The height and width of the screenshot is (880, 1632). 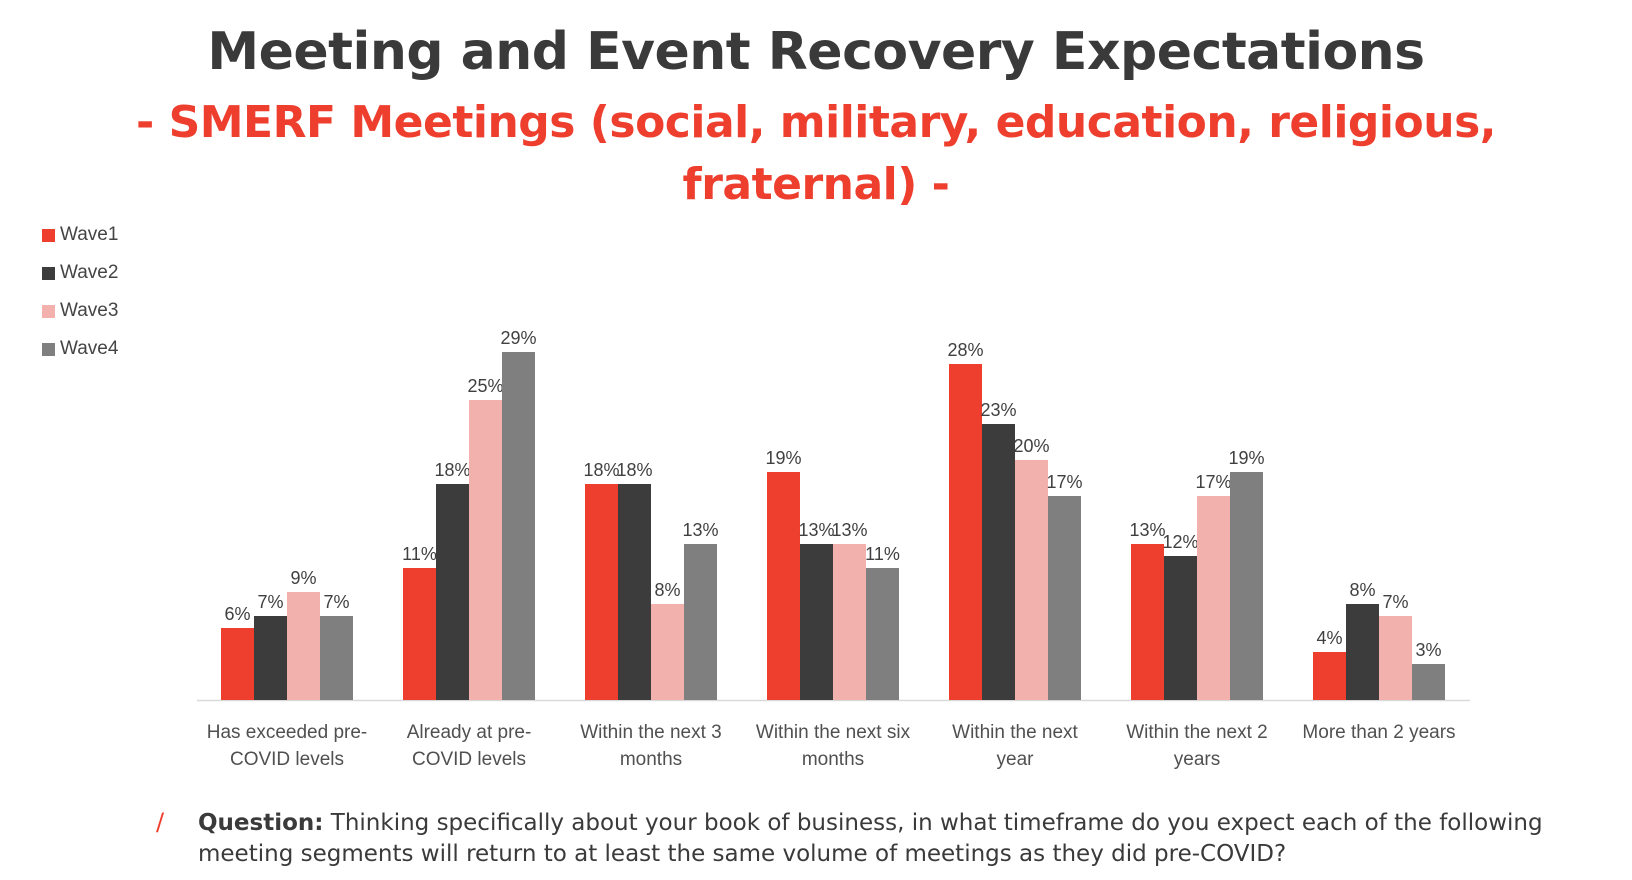 What do you see at coordinates (469, 732) in the screenshot?
I see `category-label-line: Already at pre-` at bounding box center [469, 732].